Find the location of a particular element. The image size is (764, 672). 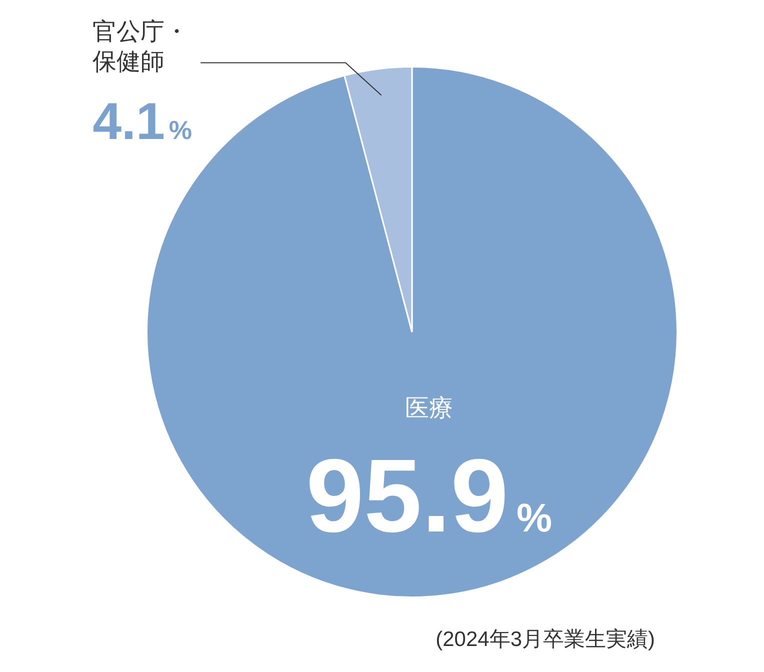

data-label: 95.9% is located at coordinates (429, 496).